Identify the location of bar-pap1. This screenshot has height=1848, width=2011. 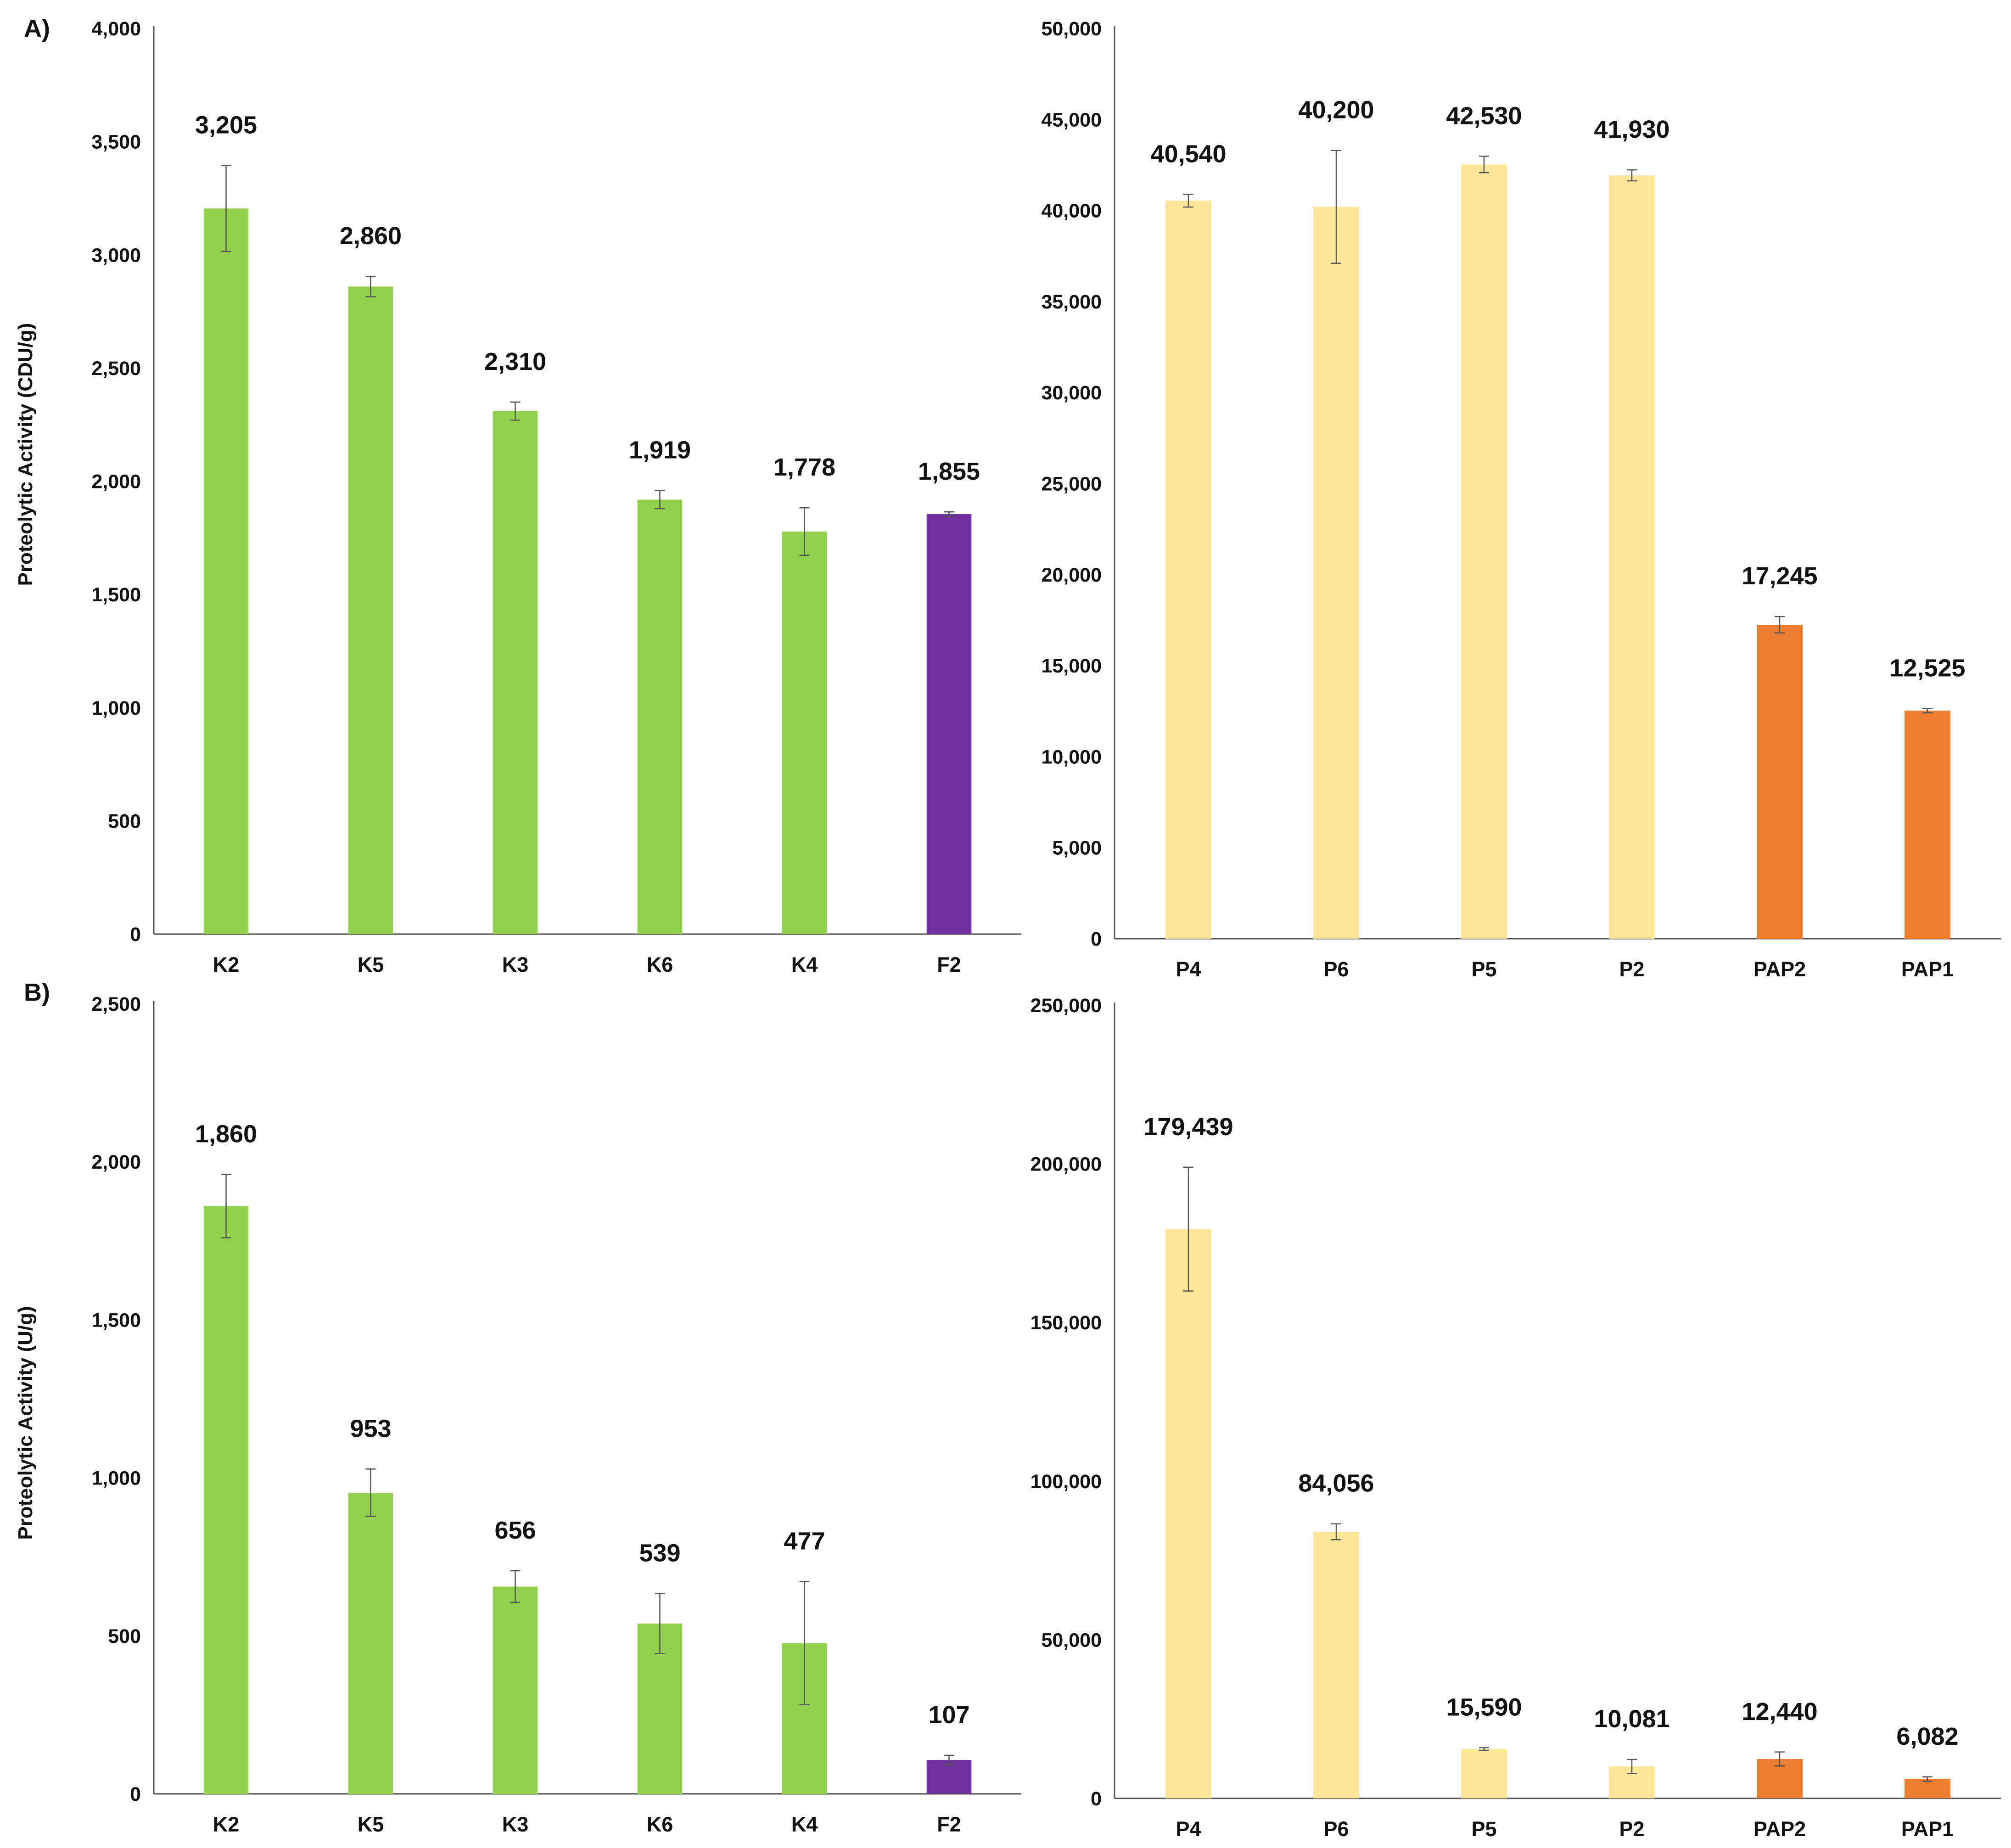
(1928, 1788).